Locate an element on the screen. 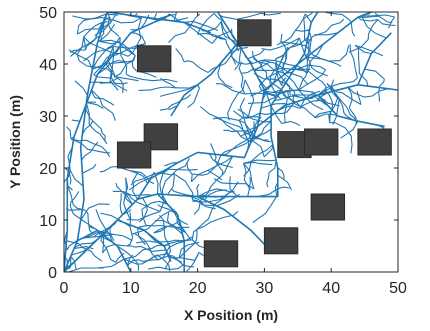  x-tick-label: 50 is located at coordinates (398, 288).